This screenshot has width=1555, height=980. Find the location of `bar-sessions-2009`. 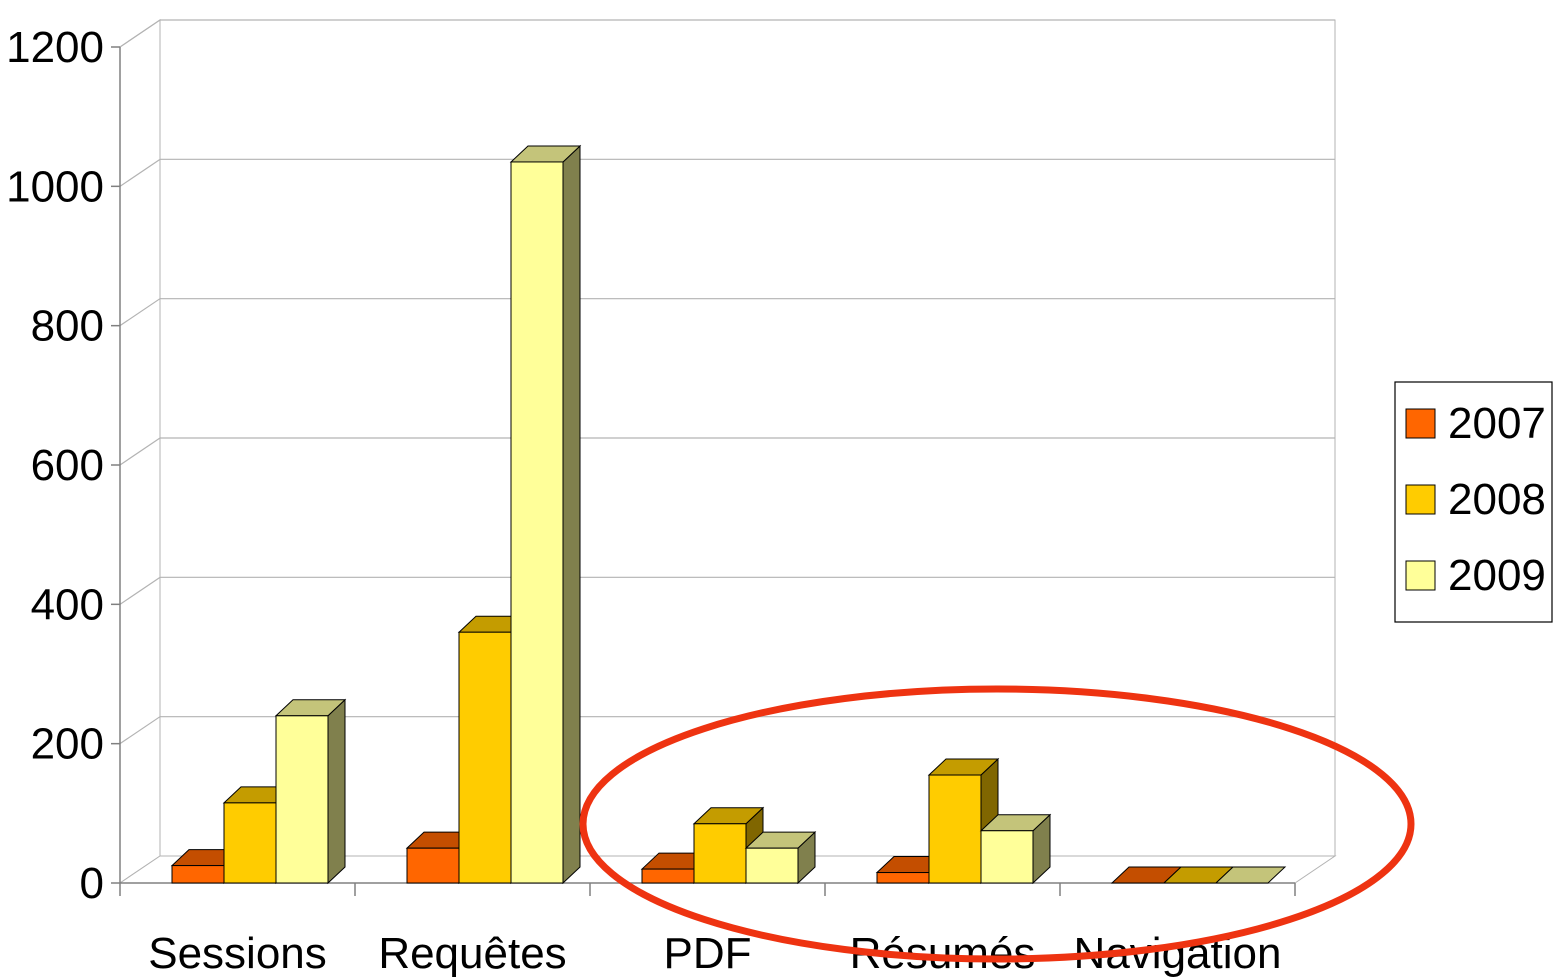

bar-sessions-2009 is located at coordinates (310, 791).